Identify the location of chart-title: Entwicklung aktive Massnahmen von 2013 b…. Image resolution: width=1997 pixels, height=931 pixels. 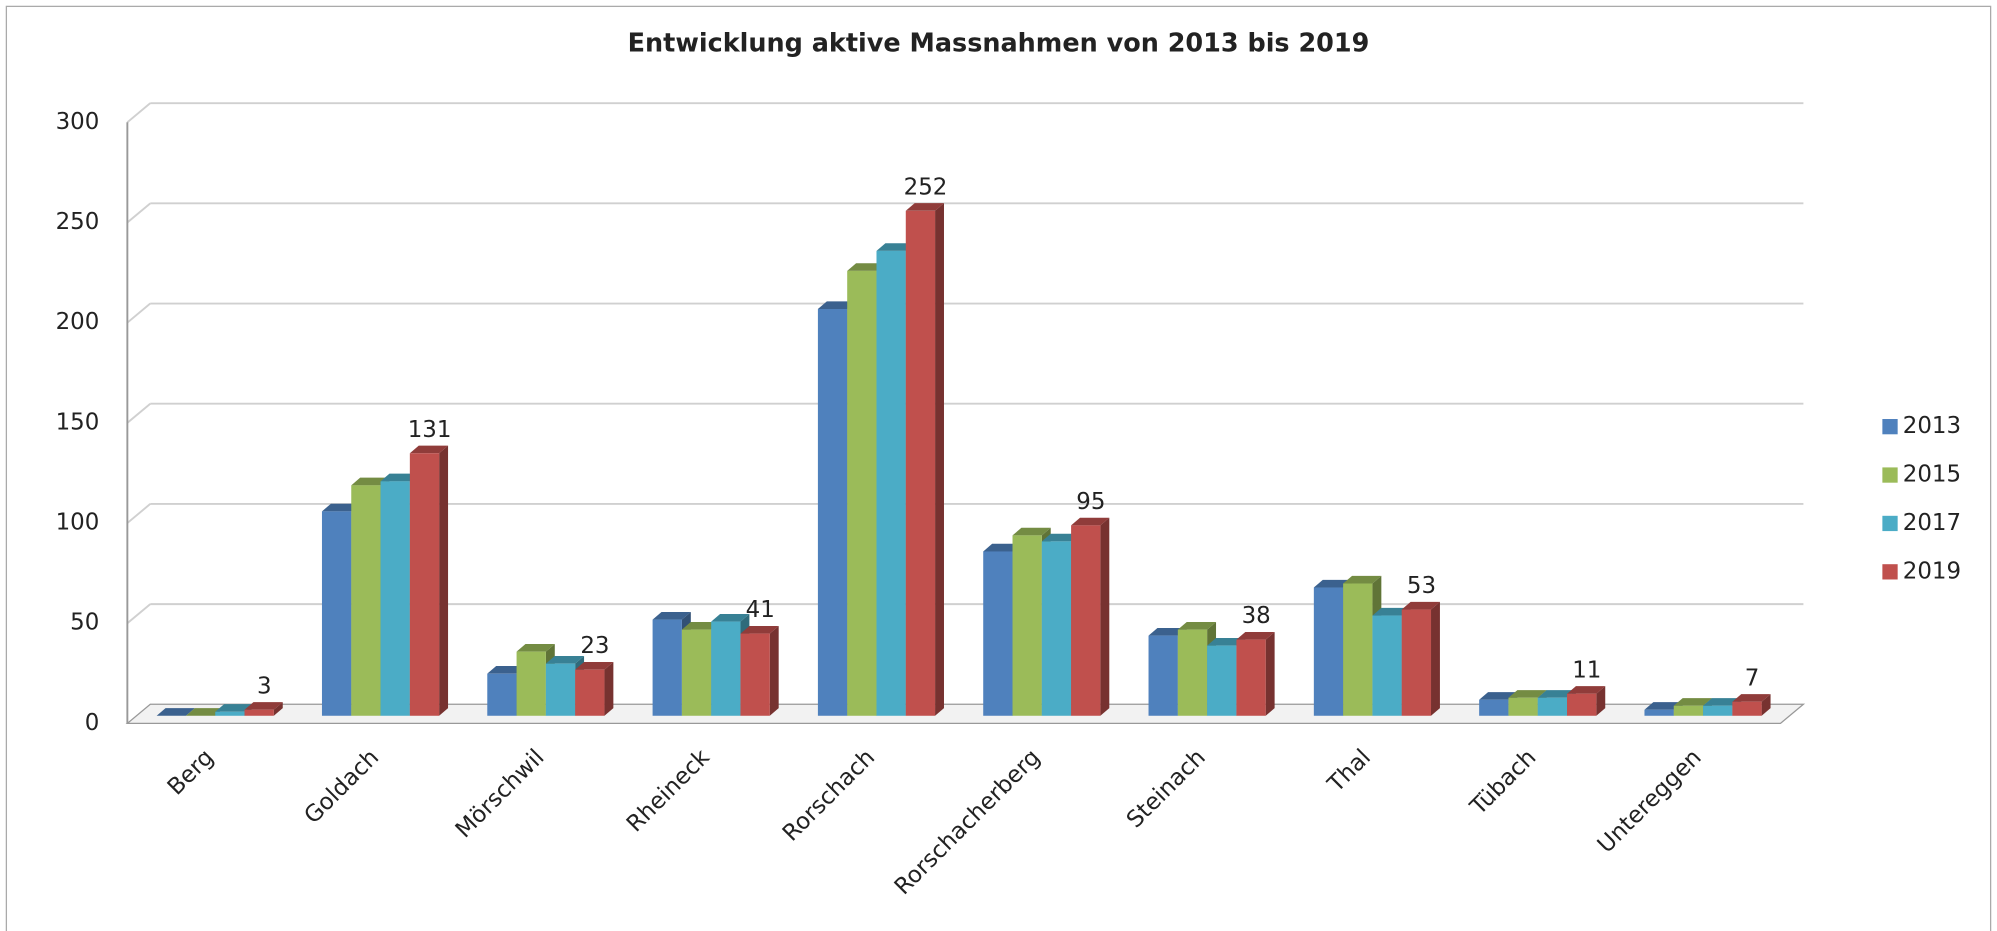
(999, 44).